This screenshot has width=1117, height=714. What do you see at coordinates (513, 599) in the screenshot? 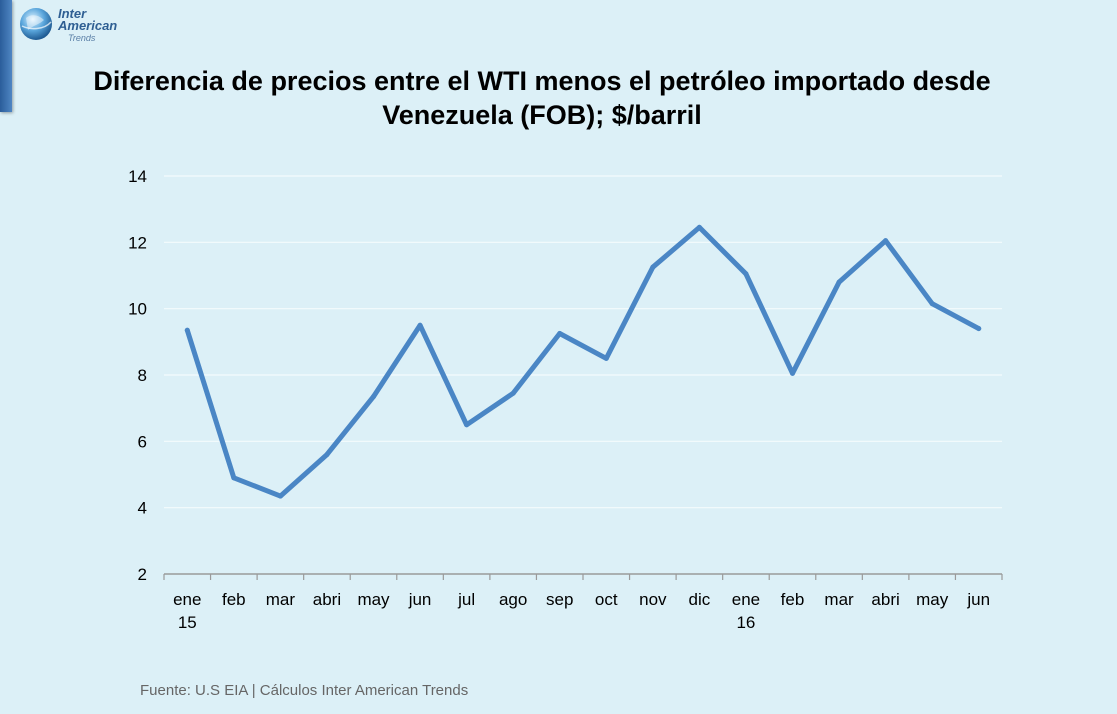
I see `x-tick-label: ago` at bounding box center [513, 599].